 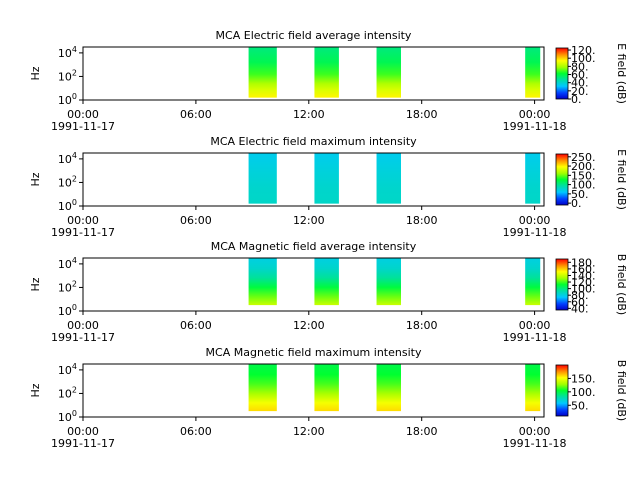 I want to click on colorbar-label: E field (dB), so click(x=621, y=179).